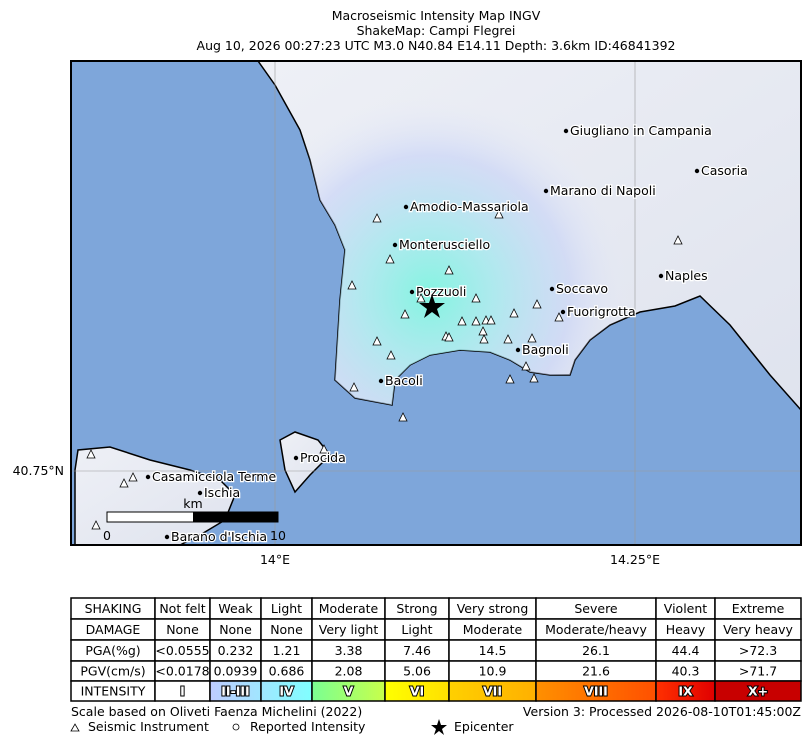 Image resolution: width=810 pixels, height=752 pixels. What do you see at coordinates (493, 629) in the screenshot?
I see `table-text: Moderate` at bounding box center [493, 629].